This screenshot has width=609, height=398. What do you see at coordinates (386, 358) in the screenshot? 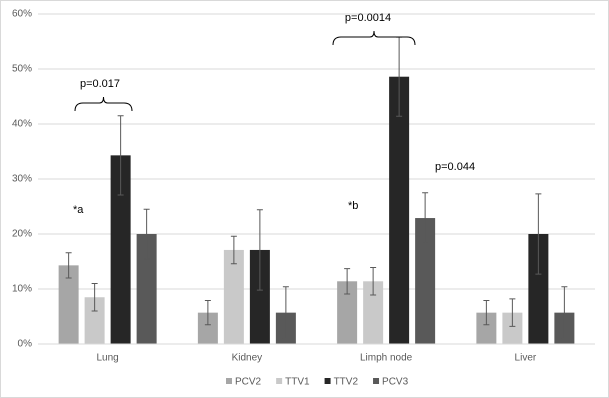
I see `x-tick-label: Limph node` at bounding box center [386, 358].